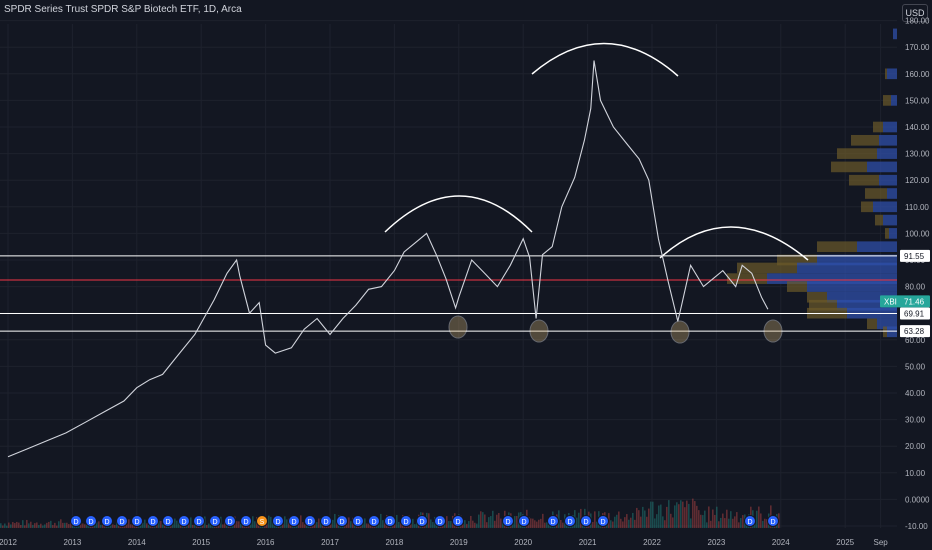  Describe the element at coordinates (262, 521) in the screenshot. I see `event-marker: S` at that location.